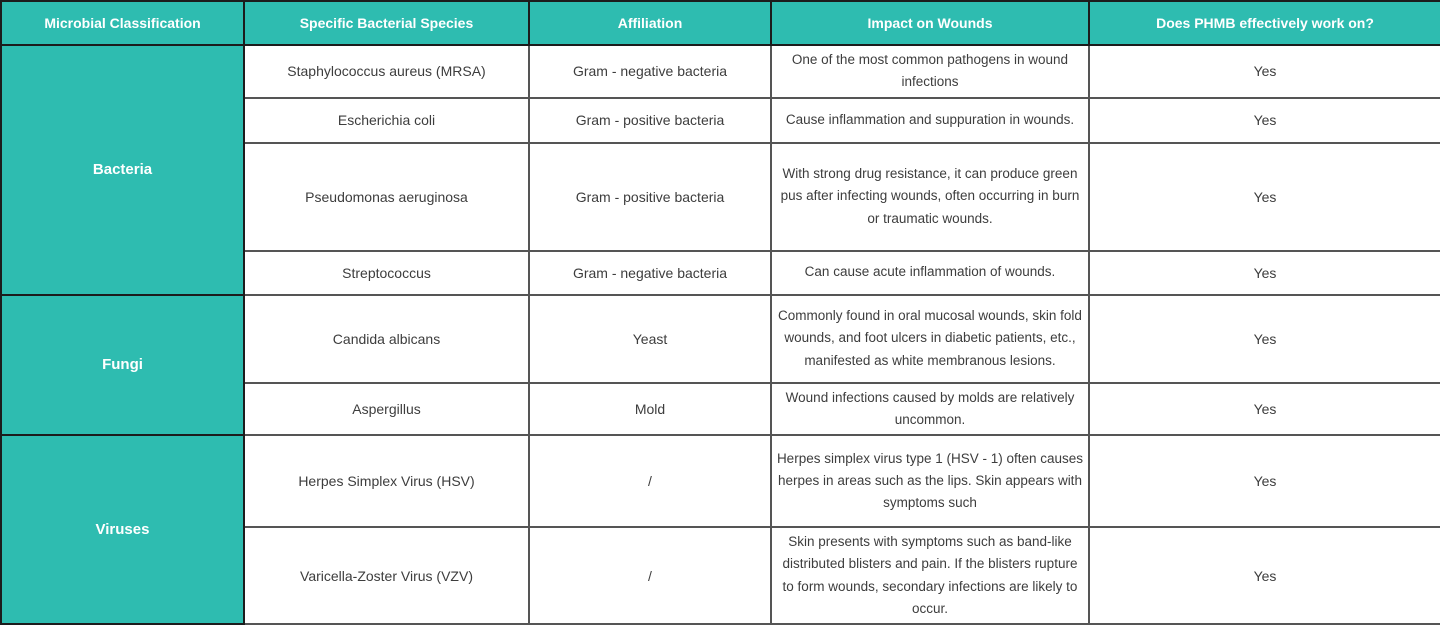 Image resolution: width=1440 pixels, height=625 pixels. Describe the element at coordinates (386, 71) in the screenshot. I see `species-cell: Staphylococcus aureus (MRSA)` at that location.